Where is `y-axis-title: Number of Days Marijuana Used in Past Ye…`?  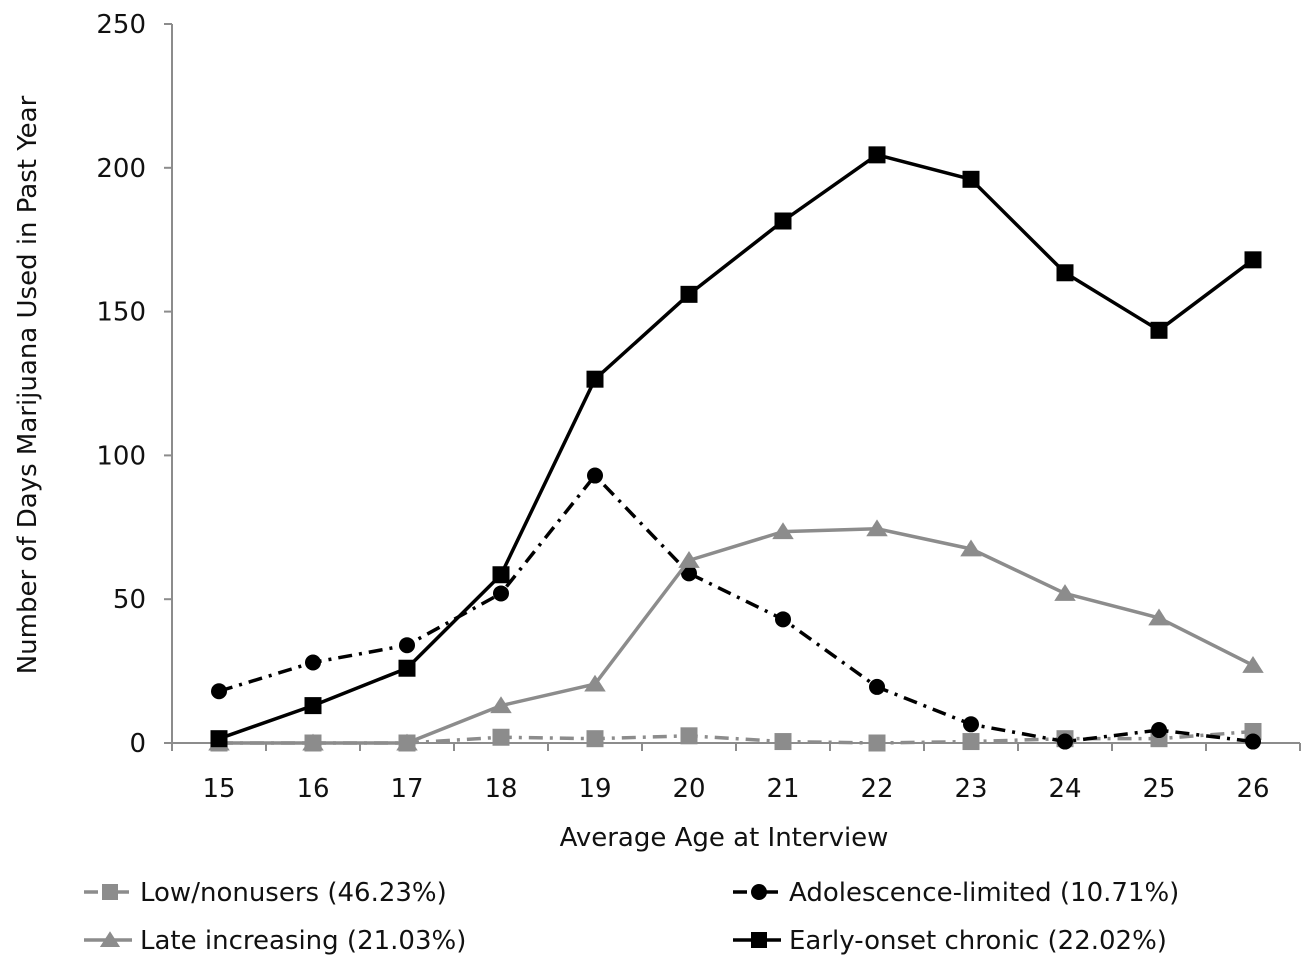 y-axis-title: Number of Days Marijuana Used in Past Ye… is located at coordinates (28, 384).